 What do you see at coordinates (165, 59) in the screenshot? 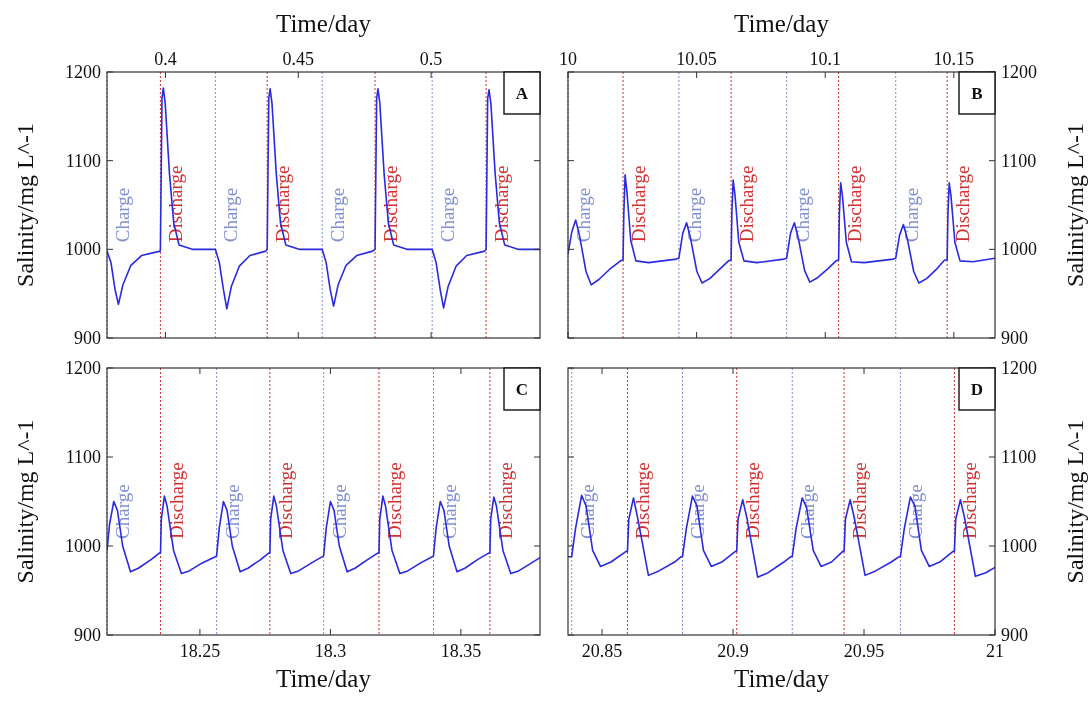
I see `x-tick-label: 0.4` at bounding box center [165, 59].